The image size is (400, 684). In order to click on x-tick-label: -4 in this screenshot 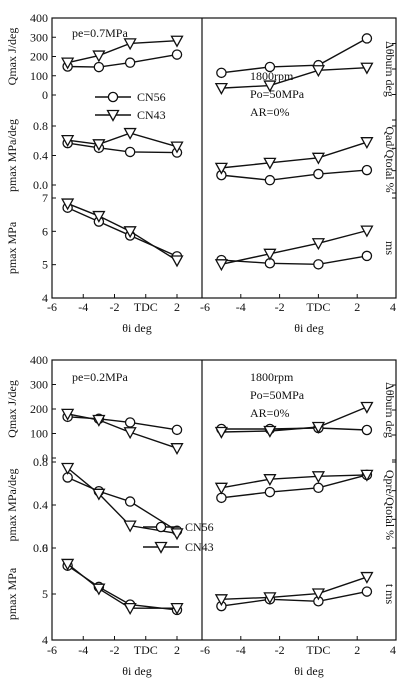, I will do `click(83, 307)`.